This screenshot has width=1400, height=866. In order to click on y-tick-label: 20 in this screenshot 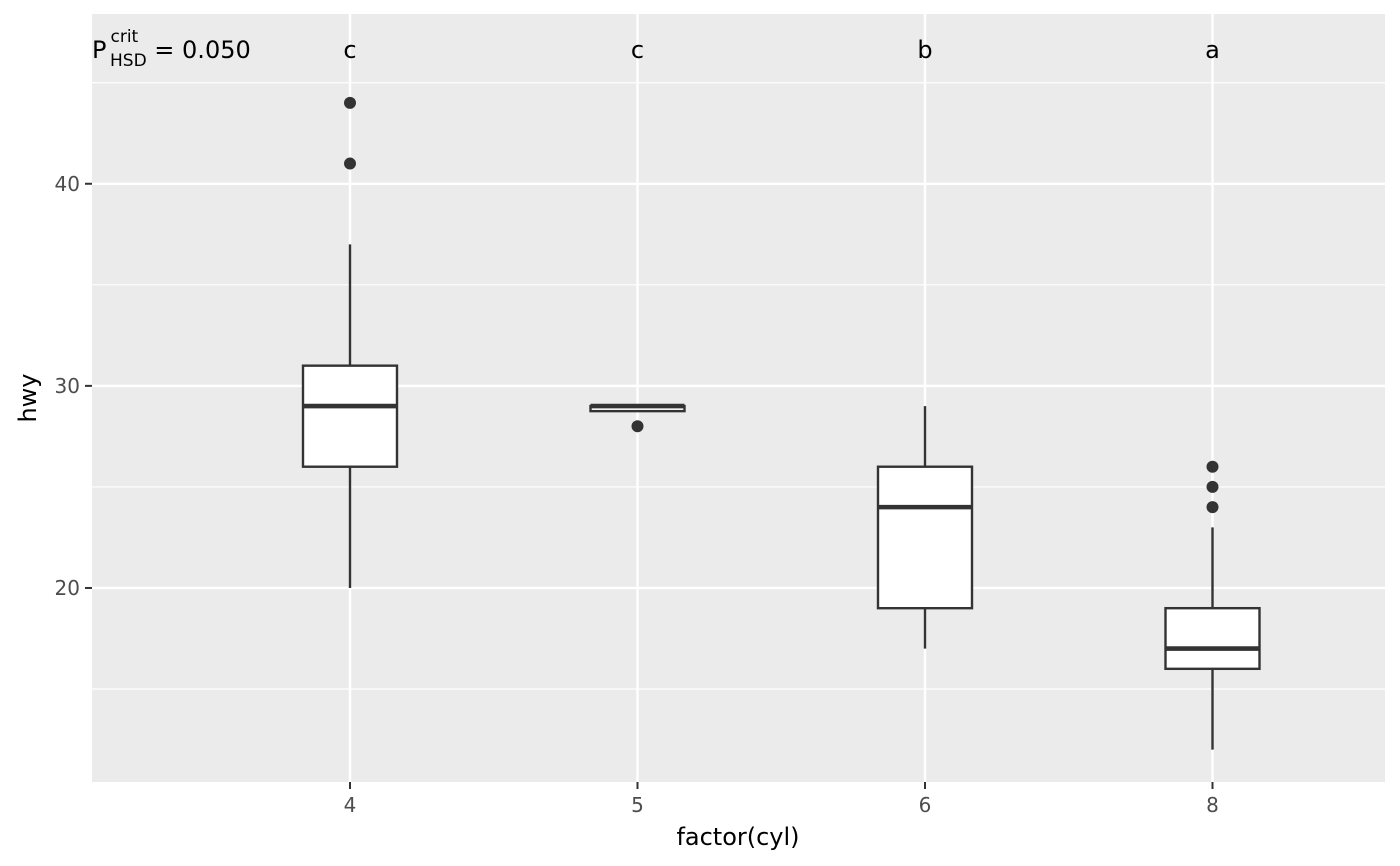, I will do `click(67, 588)`.